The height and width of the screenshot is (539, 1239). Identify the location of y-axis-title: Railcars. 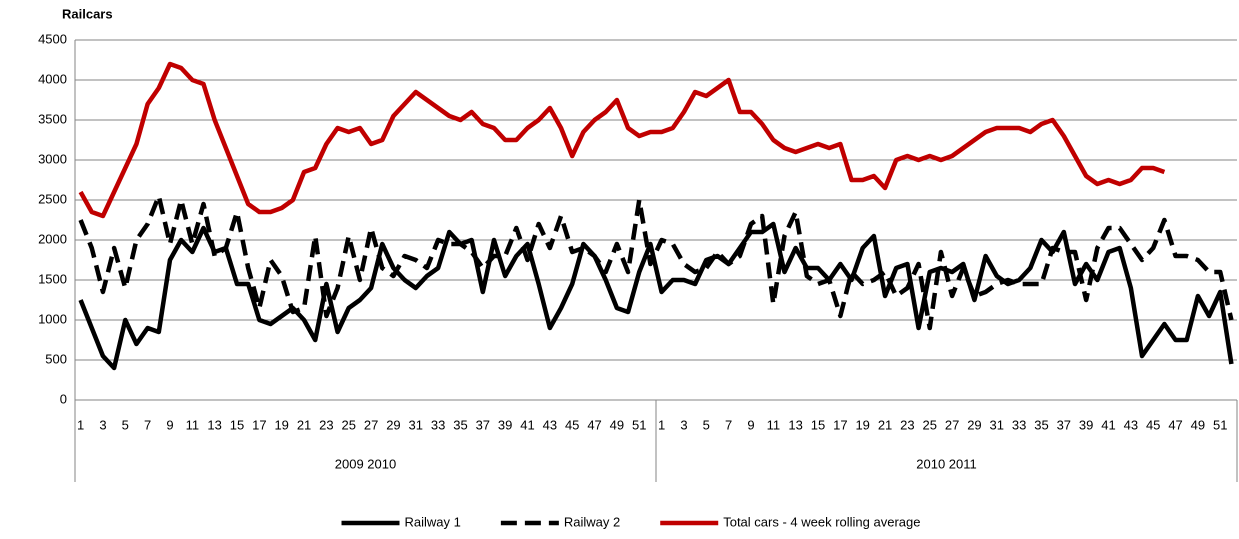
(87, 13).